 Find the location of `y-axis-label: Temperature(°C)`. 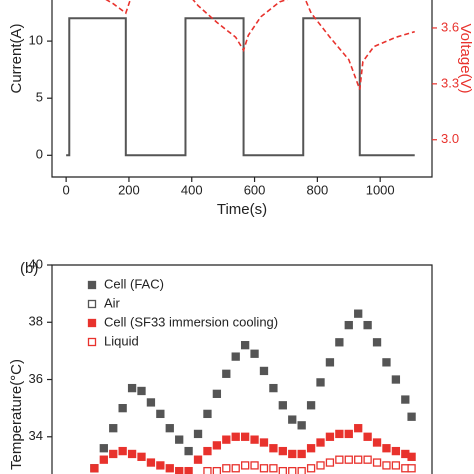

y-axis-label: Temperature(°C) is located at coordinates (16, 414).